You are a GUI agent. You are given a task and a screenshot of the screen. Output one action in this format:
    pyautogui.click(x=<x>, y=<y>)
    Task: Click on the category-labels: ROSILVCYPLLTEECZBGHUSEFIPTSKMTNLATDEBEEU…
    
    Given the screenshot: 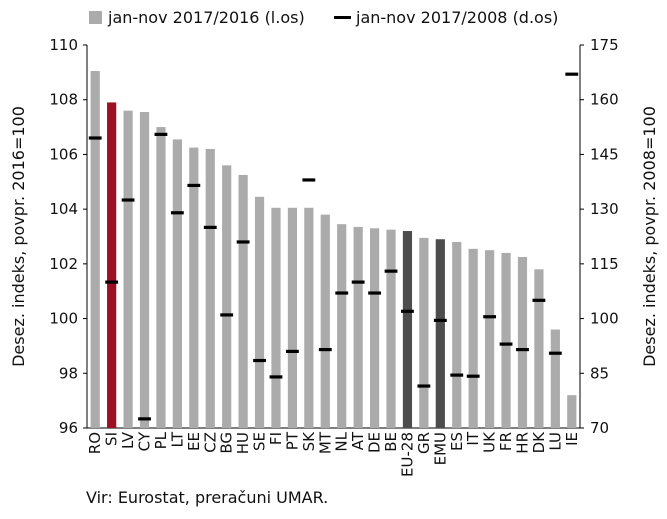 What is the action you would take?
    pyautogui.click(x=333, y=454)
    